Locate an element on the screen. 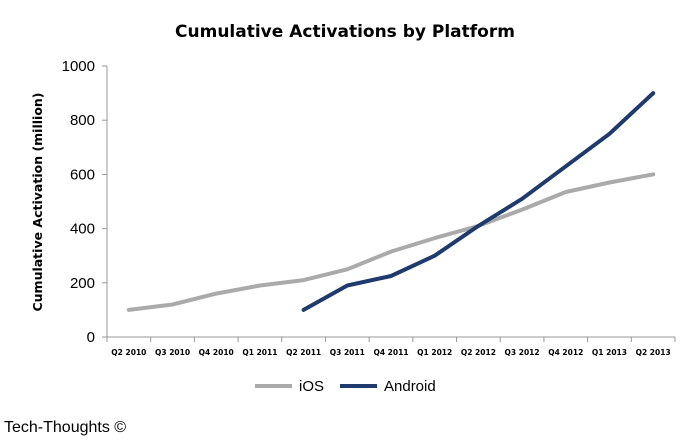 Image resolution: width=694 pixels, height=445 pixels. x-tick-label: Q4 2010 is located at coordinates (216, 352).